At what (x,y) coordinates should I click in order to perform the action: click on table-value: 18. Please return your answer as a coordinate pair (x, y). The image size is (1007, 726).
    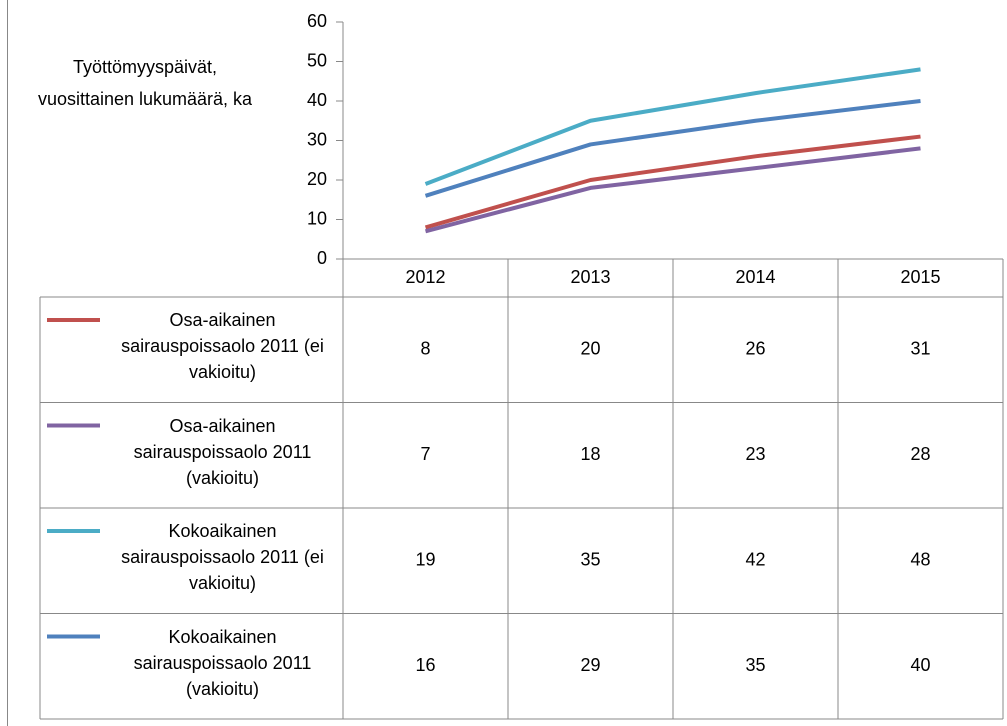
    Looking at the image, I should click on (590, 454).